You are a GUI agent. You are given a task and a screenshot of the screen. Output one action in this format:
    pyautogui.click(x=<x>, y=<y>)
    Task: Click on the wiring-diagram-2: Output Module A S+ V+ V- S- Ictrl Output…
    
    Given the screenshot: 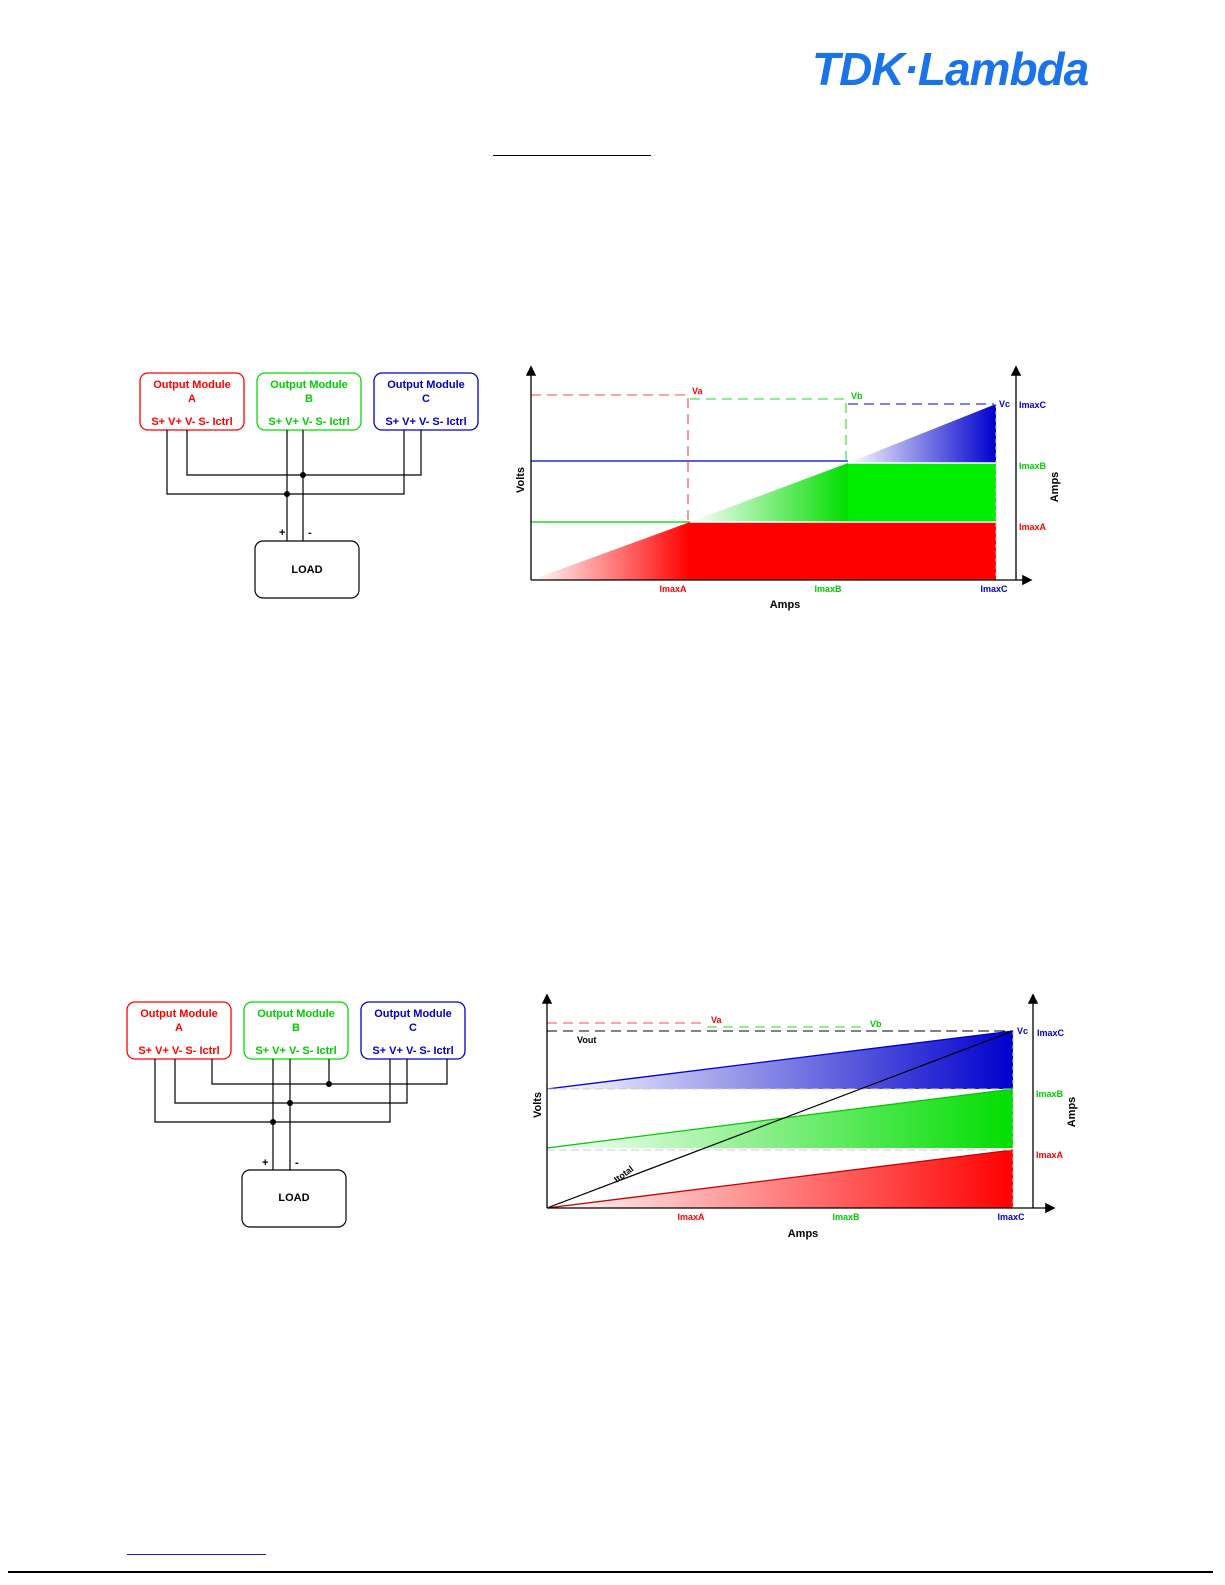 What is the action you would take?
    pyautogui.click(x=296, y=1114)
    